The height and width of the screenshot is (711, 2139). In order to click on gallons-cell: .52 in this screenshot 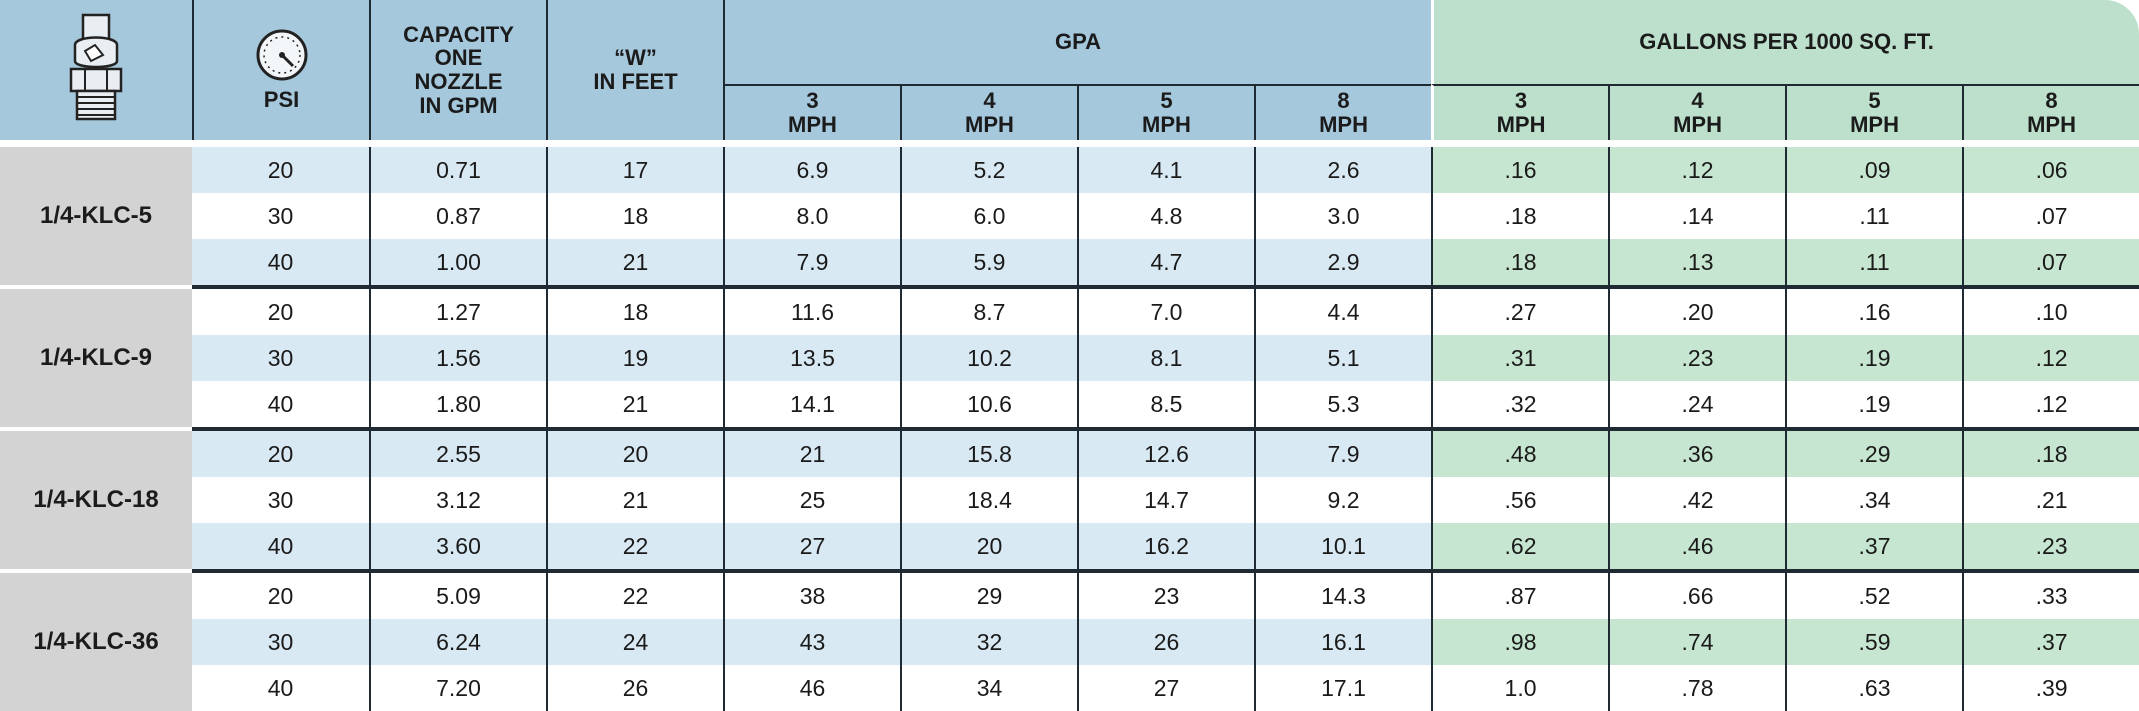, I will do `click(1874, 596)`.